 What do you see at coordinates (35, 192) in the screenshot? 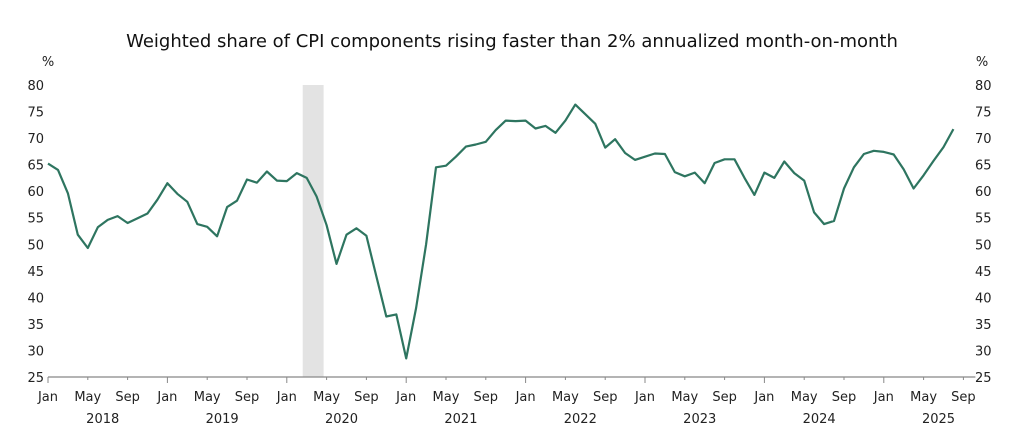
I see `y-tick-label-left: 60` at bounding box center [35, 192].